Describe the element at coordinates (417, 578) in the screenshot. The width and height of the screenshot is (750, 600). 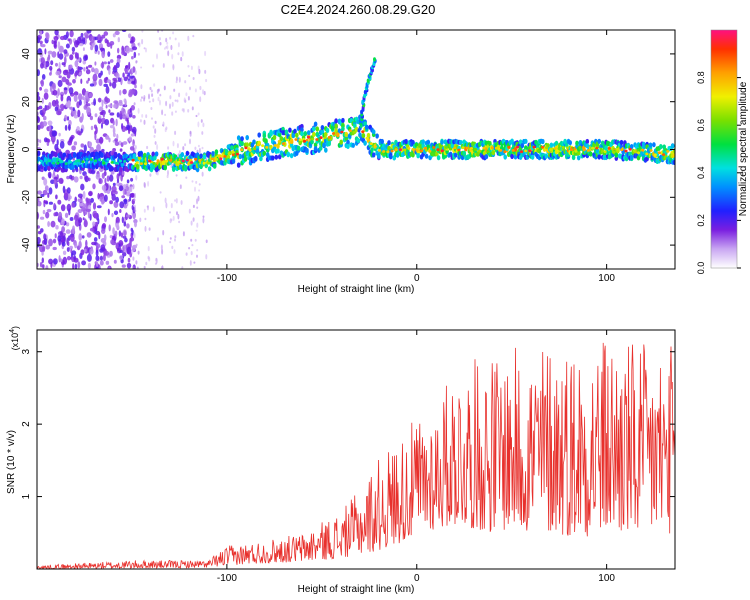
I see `snr-xtick-label-1: 0` at that location.